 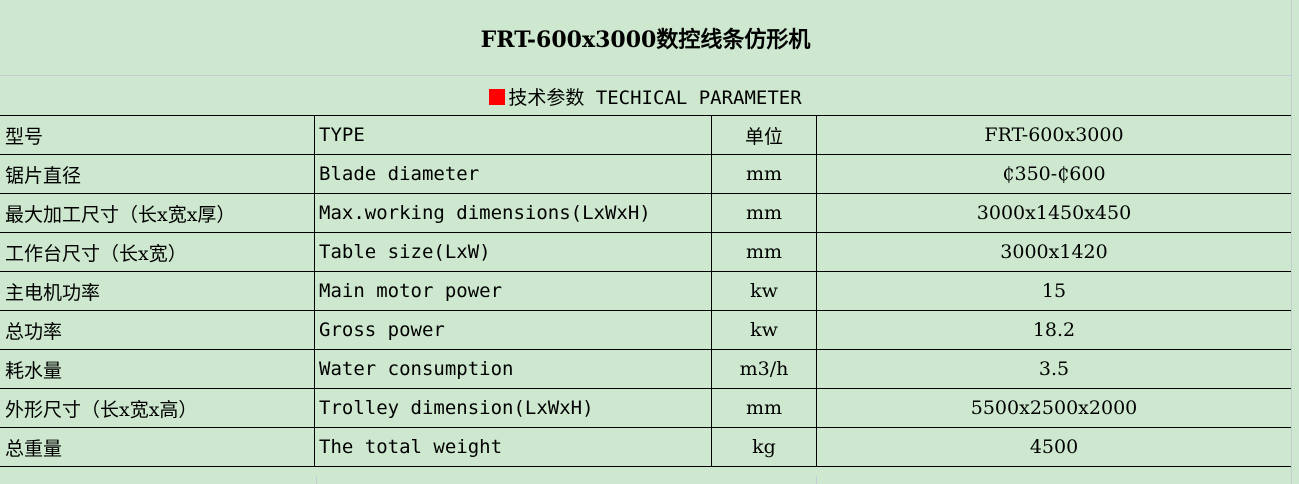 What do you see at coordinates (1054, 447) in the screenshot?
I see `cell-value: 4500` at bounding box center [1054, 447].